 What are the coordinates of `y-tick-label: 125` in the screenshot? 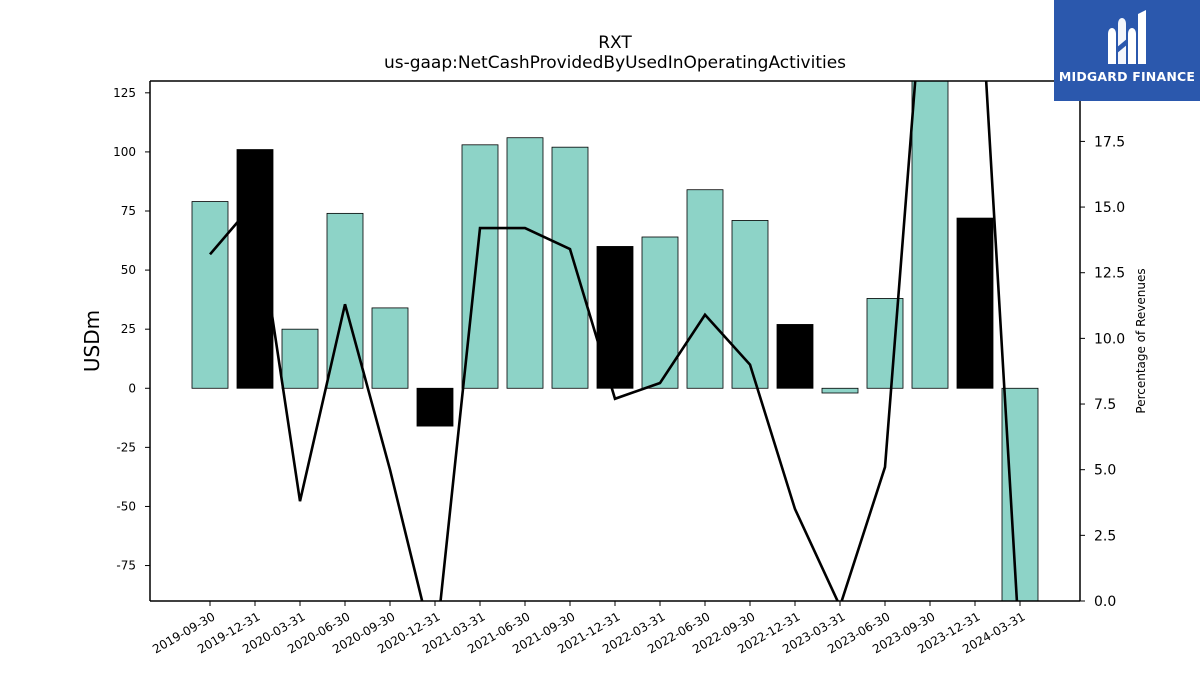 It's located at (124, 93).